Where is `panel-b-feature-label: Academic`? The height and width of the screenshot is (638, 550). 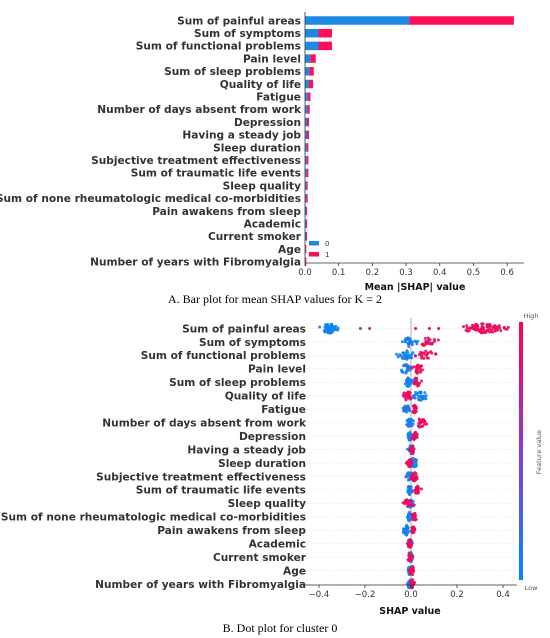 panel-b-feature-label: Academic is located at coordinates (277, 545).